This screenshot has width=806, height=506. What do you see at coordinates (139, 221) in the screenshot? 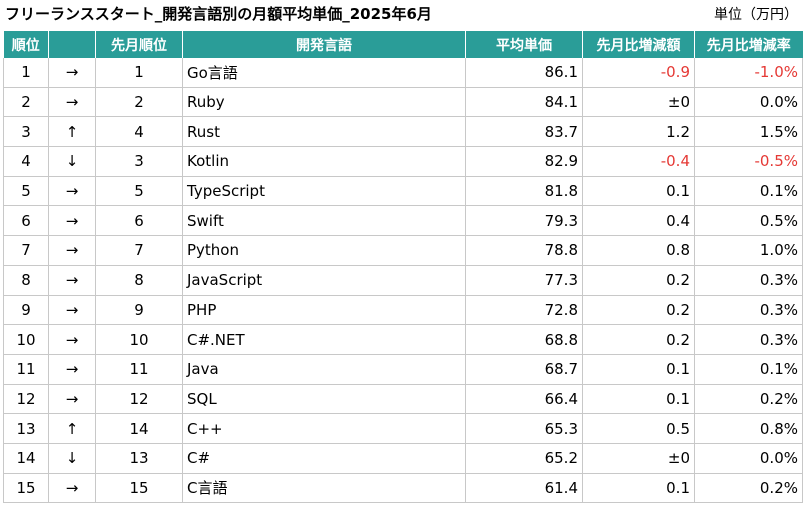
I see `cell-prev-rank: 6` at bounding box center [139, 221].